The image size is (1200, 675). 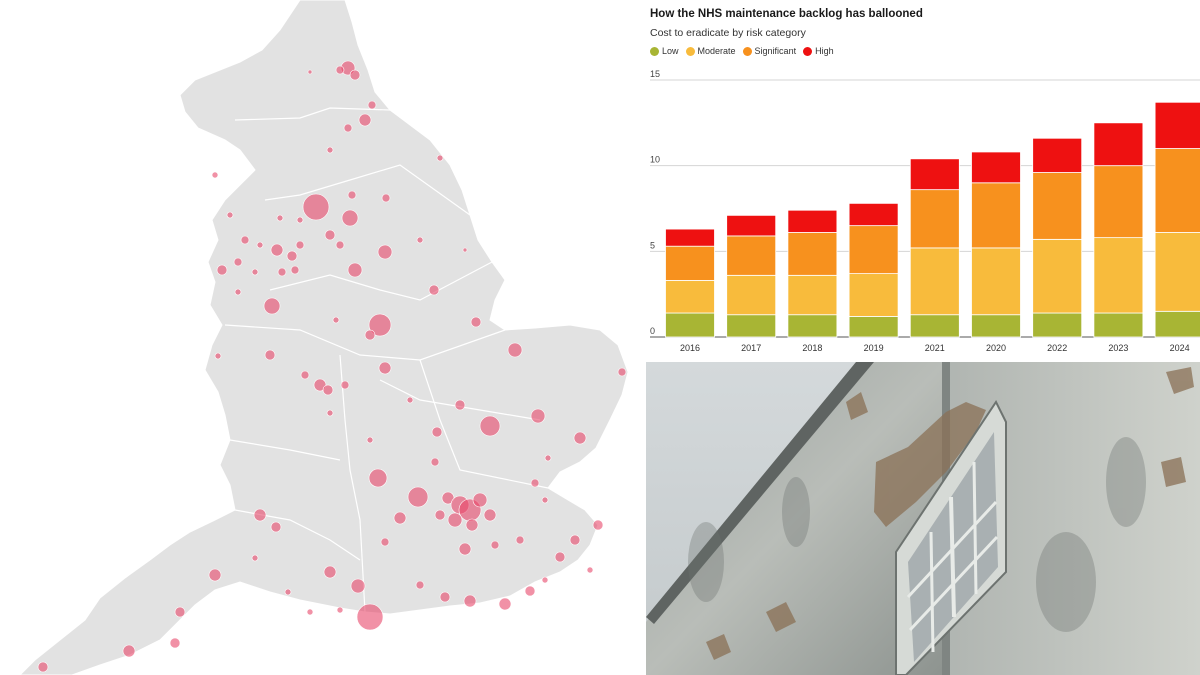 What do you see at coordinates (1073, 518) in the screenshot?
I see `building-wall-right` at bounding box center [1073, 518].